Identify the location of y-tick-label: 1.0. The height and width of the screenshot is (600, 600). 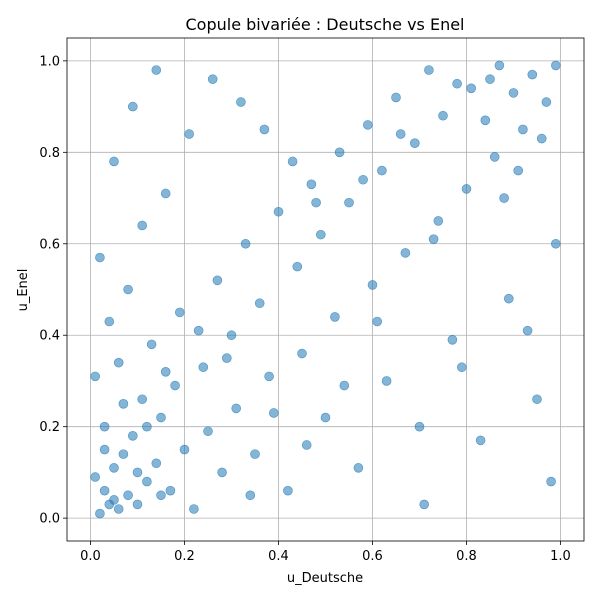
(49, 61).